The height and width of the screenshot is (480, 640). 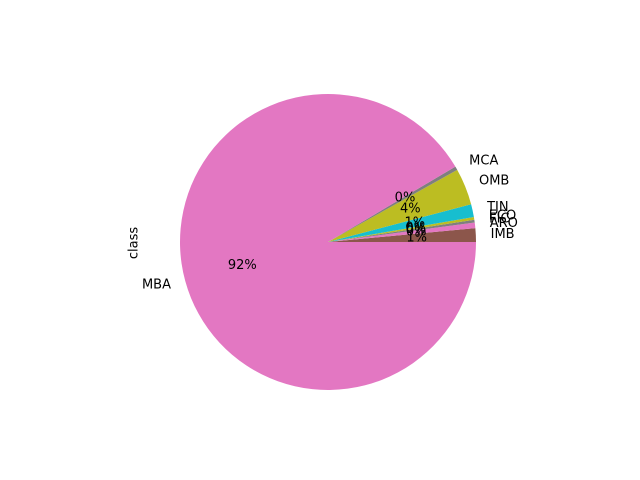 What do you see at coordinates (134, 243) in the screenshot?
I see `y-axis-label: class` at bounding box center [134, 243].